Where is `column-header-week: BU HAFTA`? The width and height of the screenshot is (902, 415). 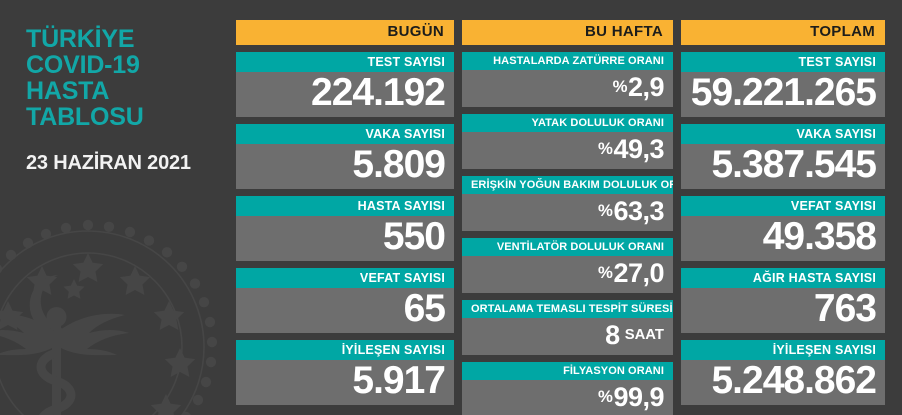
column-header-week: BU HAFTA is located at coordinates (567, 32).